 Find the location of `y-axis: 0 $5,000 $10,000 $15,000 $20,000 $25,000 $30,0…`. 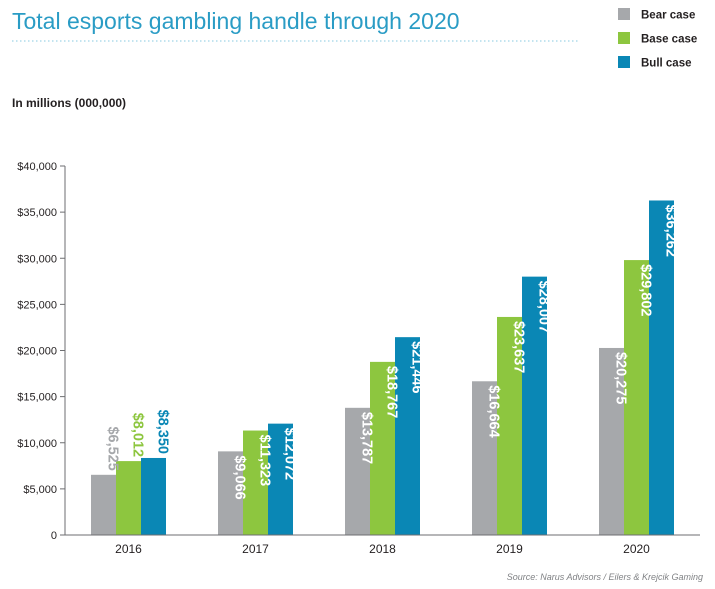

y-axis: 0 $5,000 $10,000 $15,000 $20,000 $25,000 $30,0… is located at coordinates (41, 351).